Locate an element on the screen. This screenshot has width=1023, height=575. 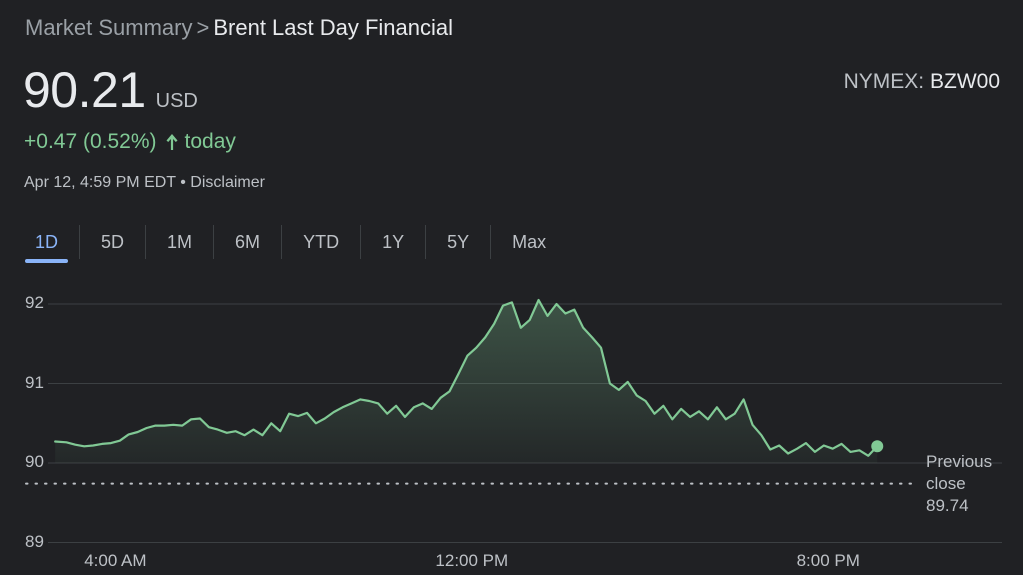
x-axis-tick-label: 8:00 PM is located at coordinates (828, 560).